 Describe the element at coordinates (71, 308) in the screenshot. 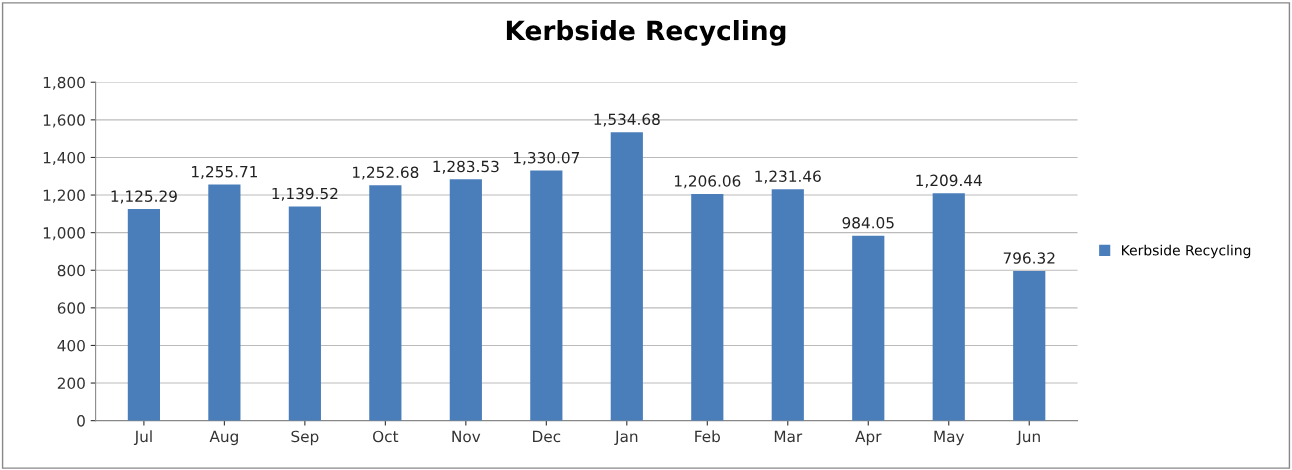

I see `y-tick-label: 600` at that location.